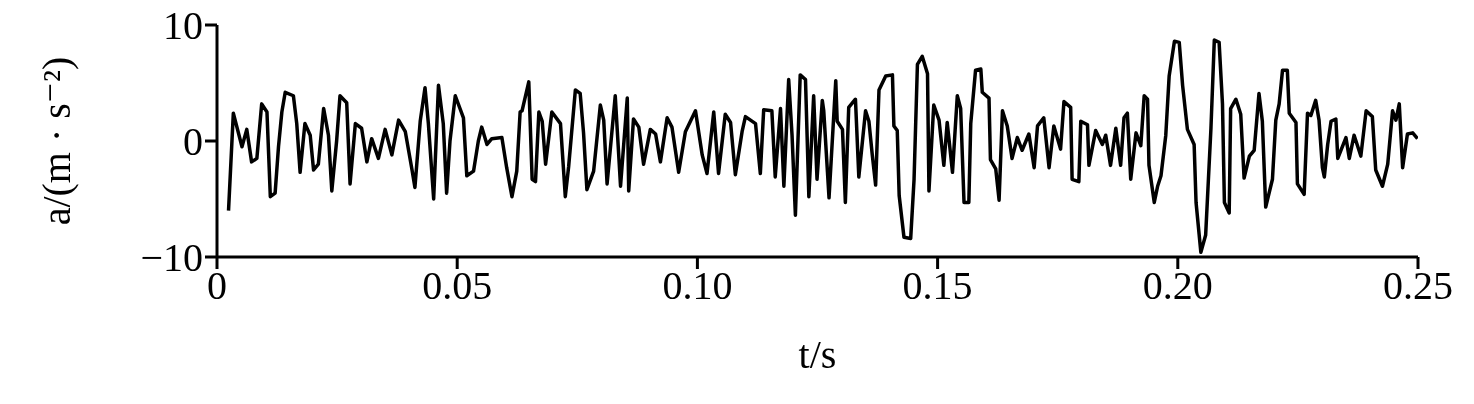  I want to click on y-tick-label: −10, so click(171, 258).